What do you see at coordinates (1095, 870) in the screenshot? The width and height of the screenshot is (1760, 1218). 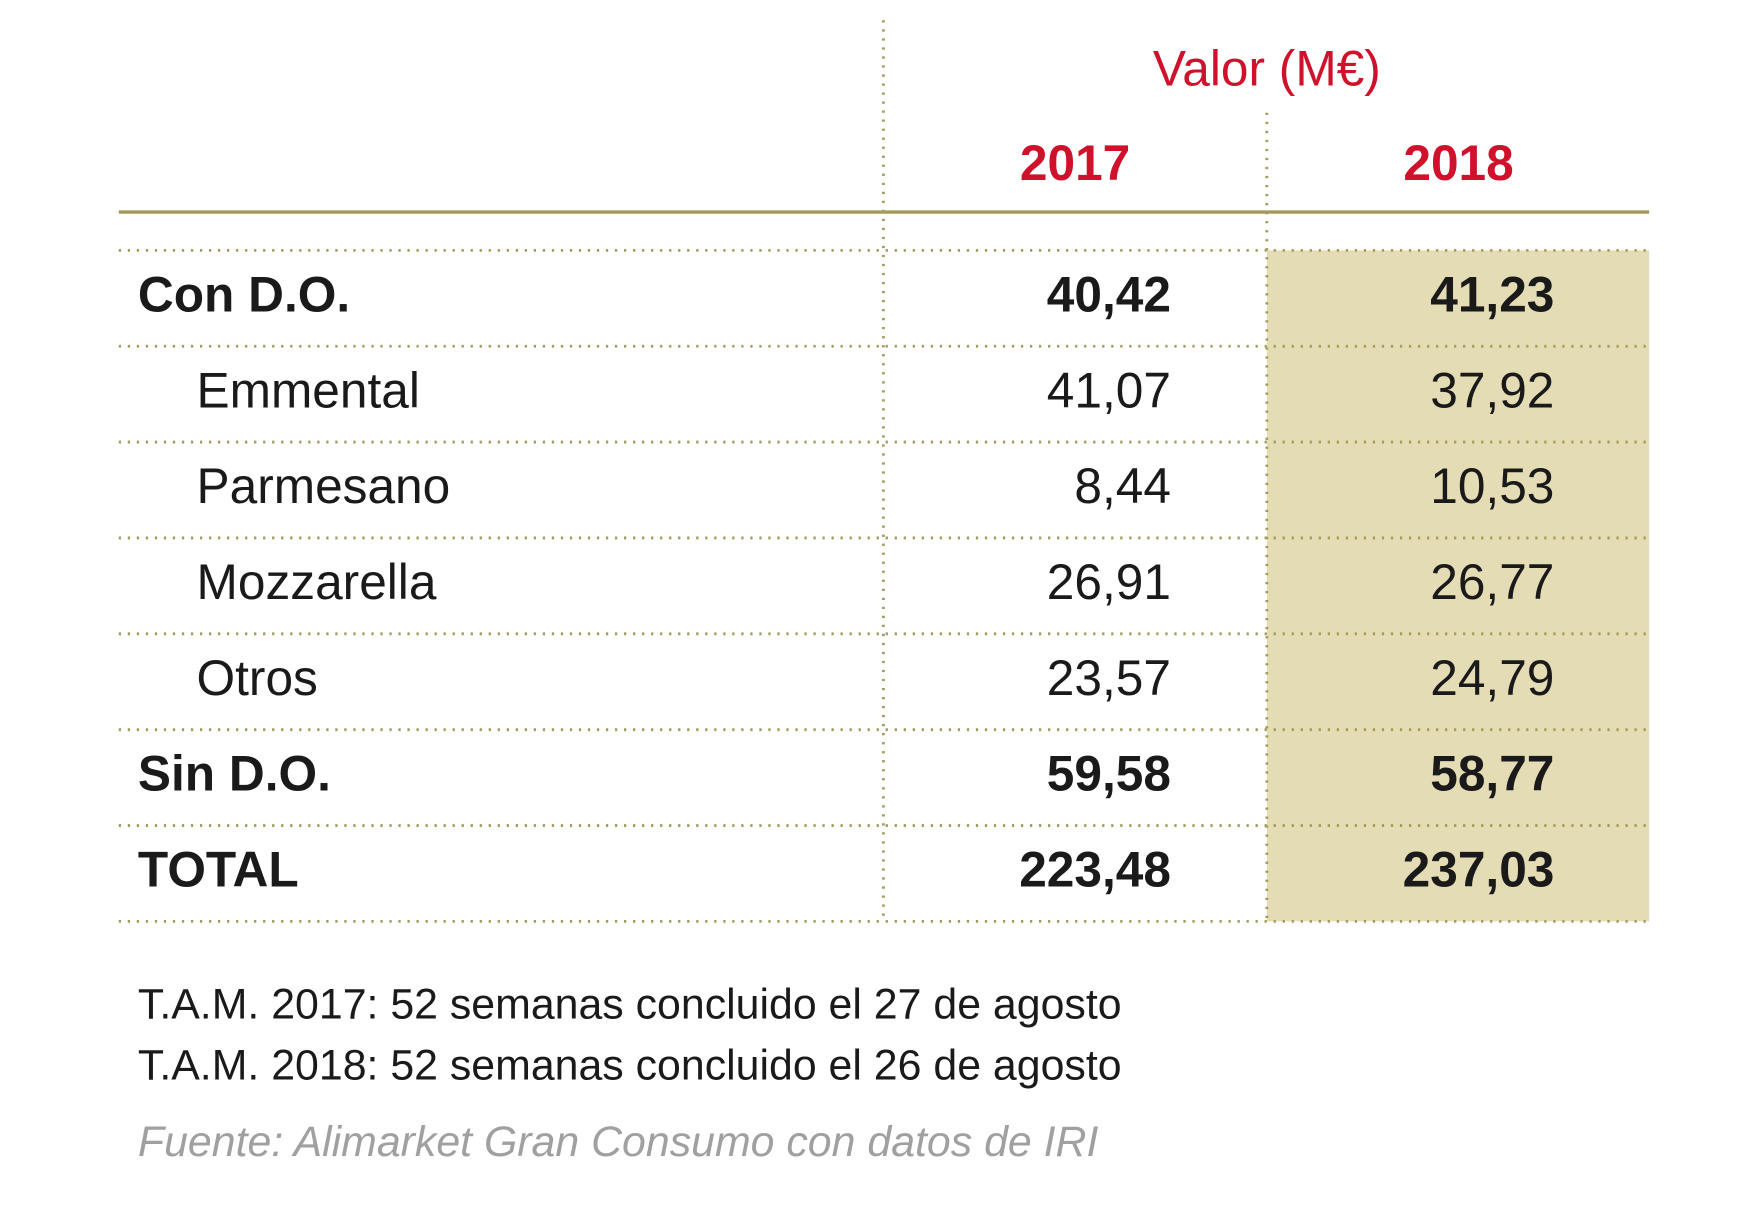 I see `cell-value: 223,48` at bounding box center [1095, 870].